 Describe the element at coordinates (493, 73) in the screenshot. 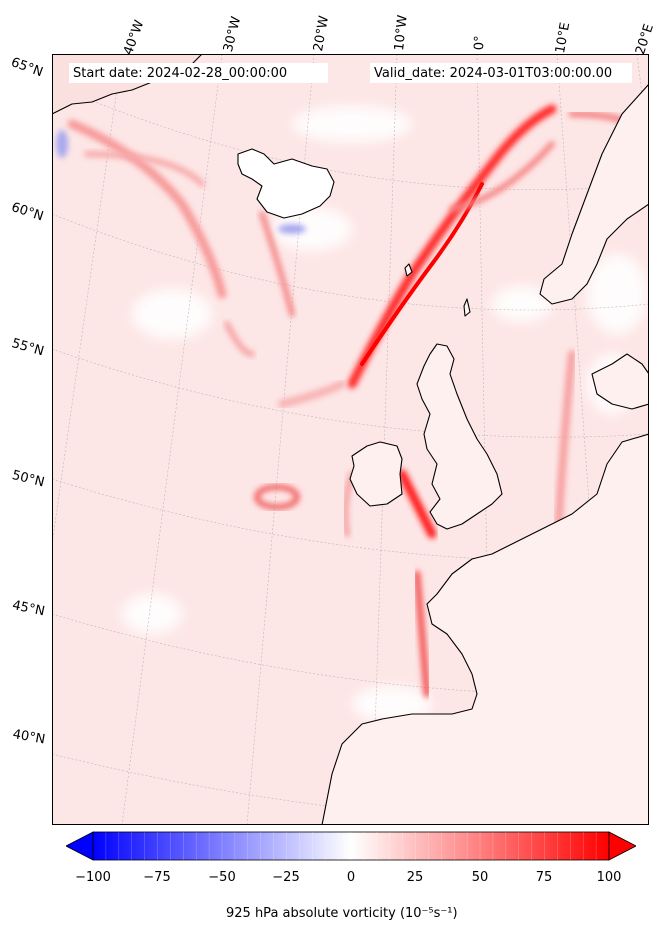

I see `valid-date-label: Valid_date: 2024-03-01T03:00:00.00` at that location.